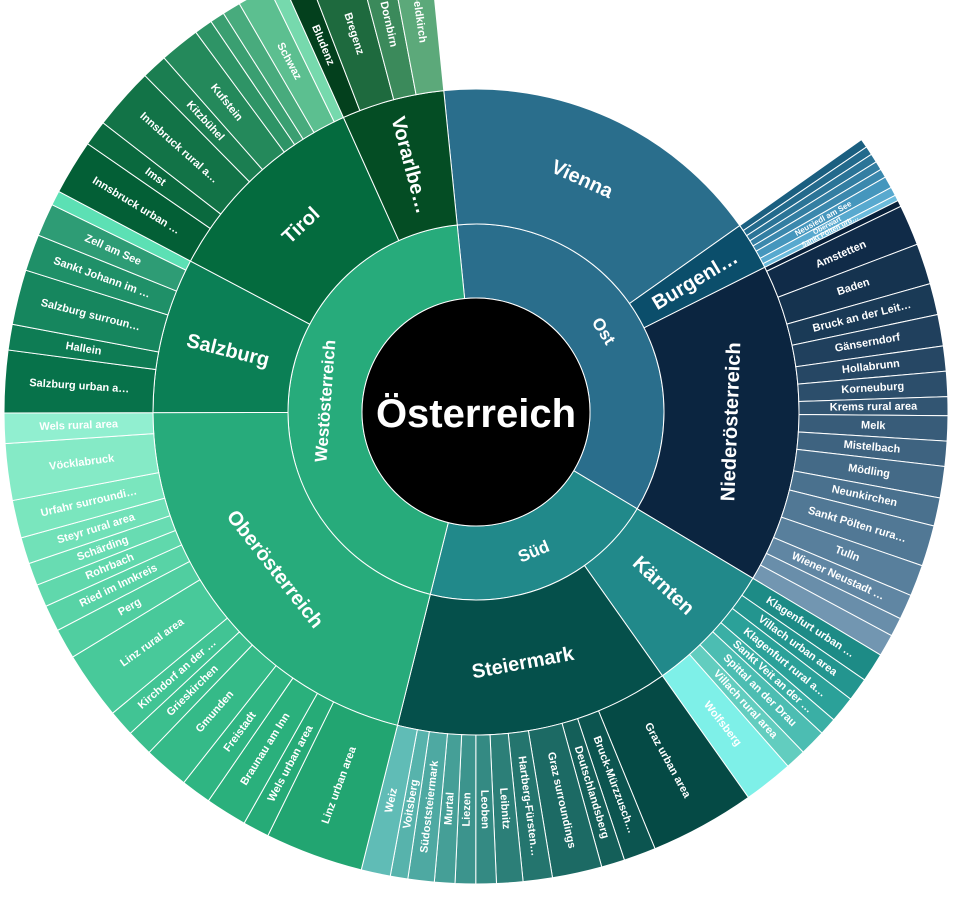  Describe the element at coordinates (592, 196) in the screenshot. I see `segment-vienna` at that location.